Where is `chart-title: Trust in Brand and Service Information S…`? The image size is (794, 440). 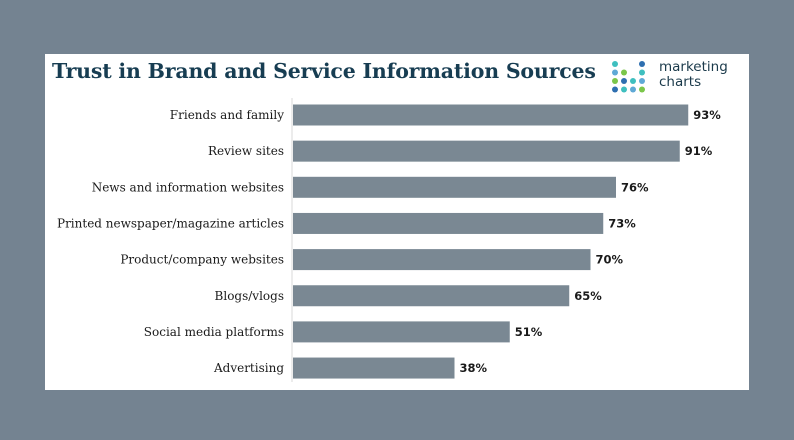 chart-title: Trust in Brand and Service Information S… is located at coordinates (324, 71).